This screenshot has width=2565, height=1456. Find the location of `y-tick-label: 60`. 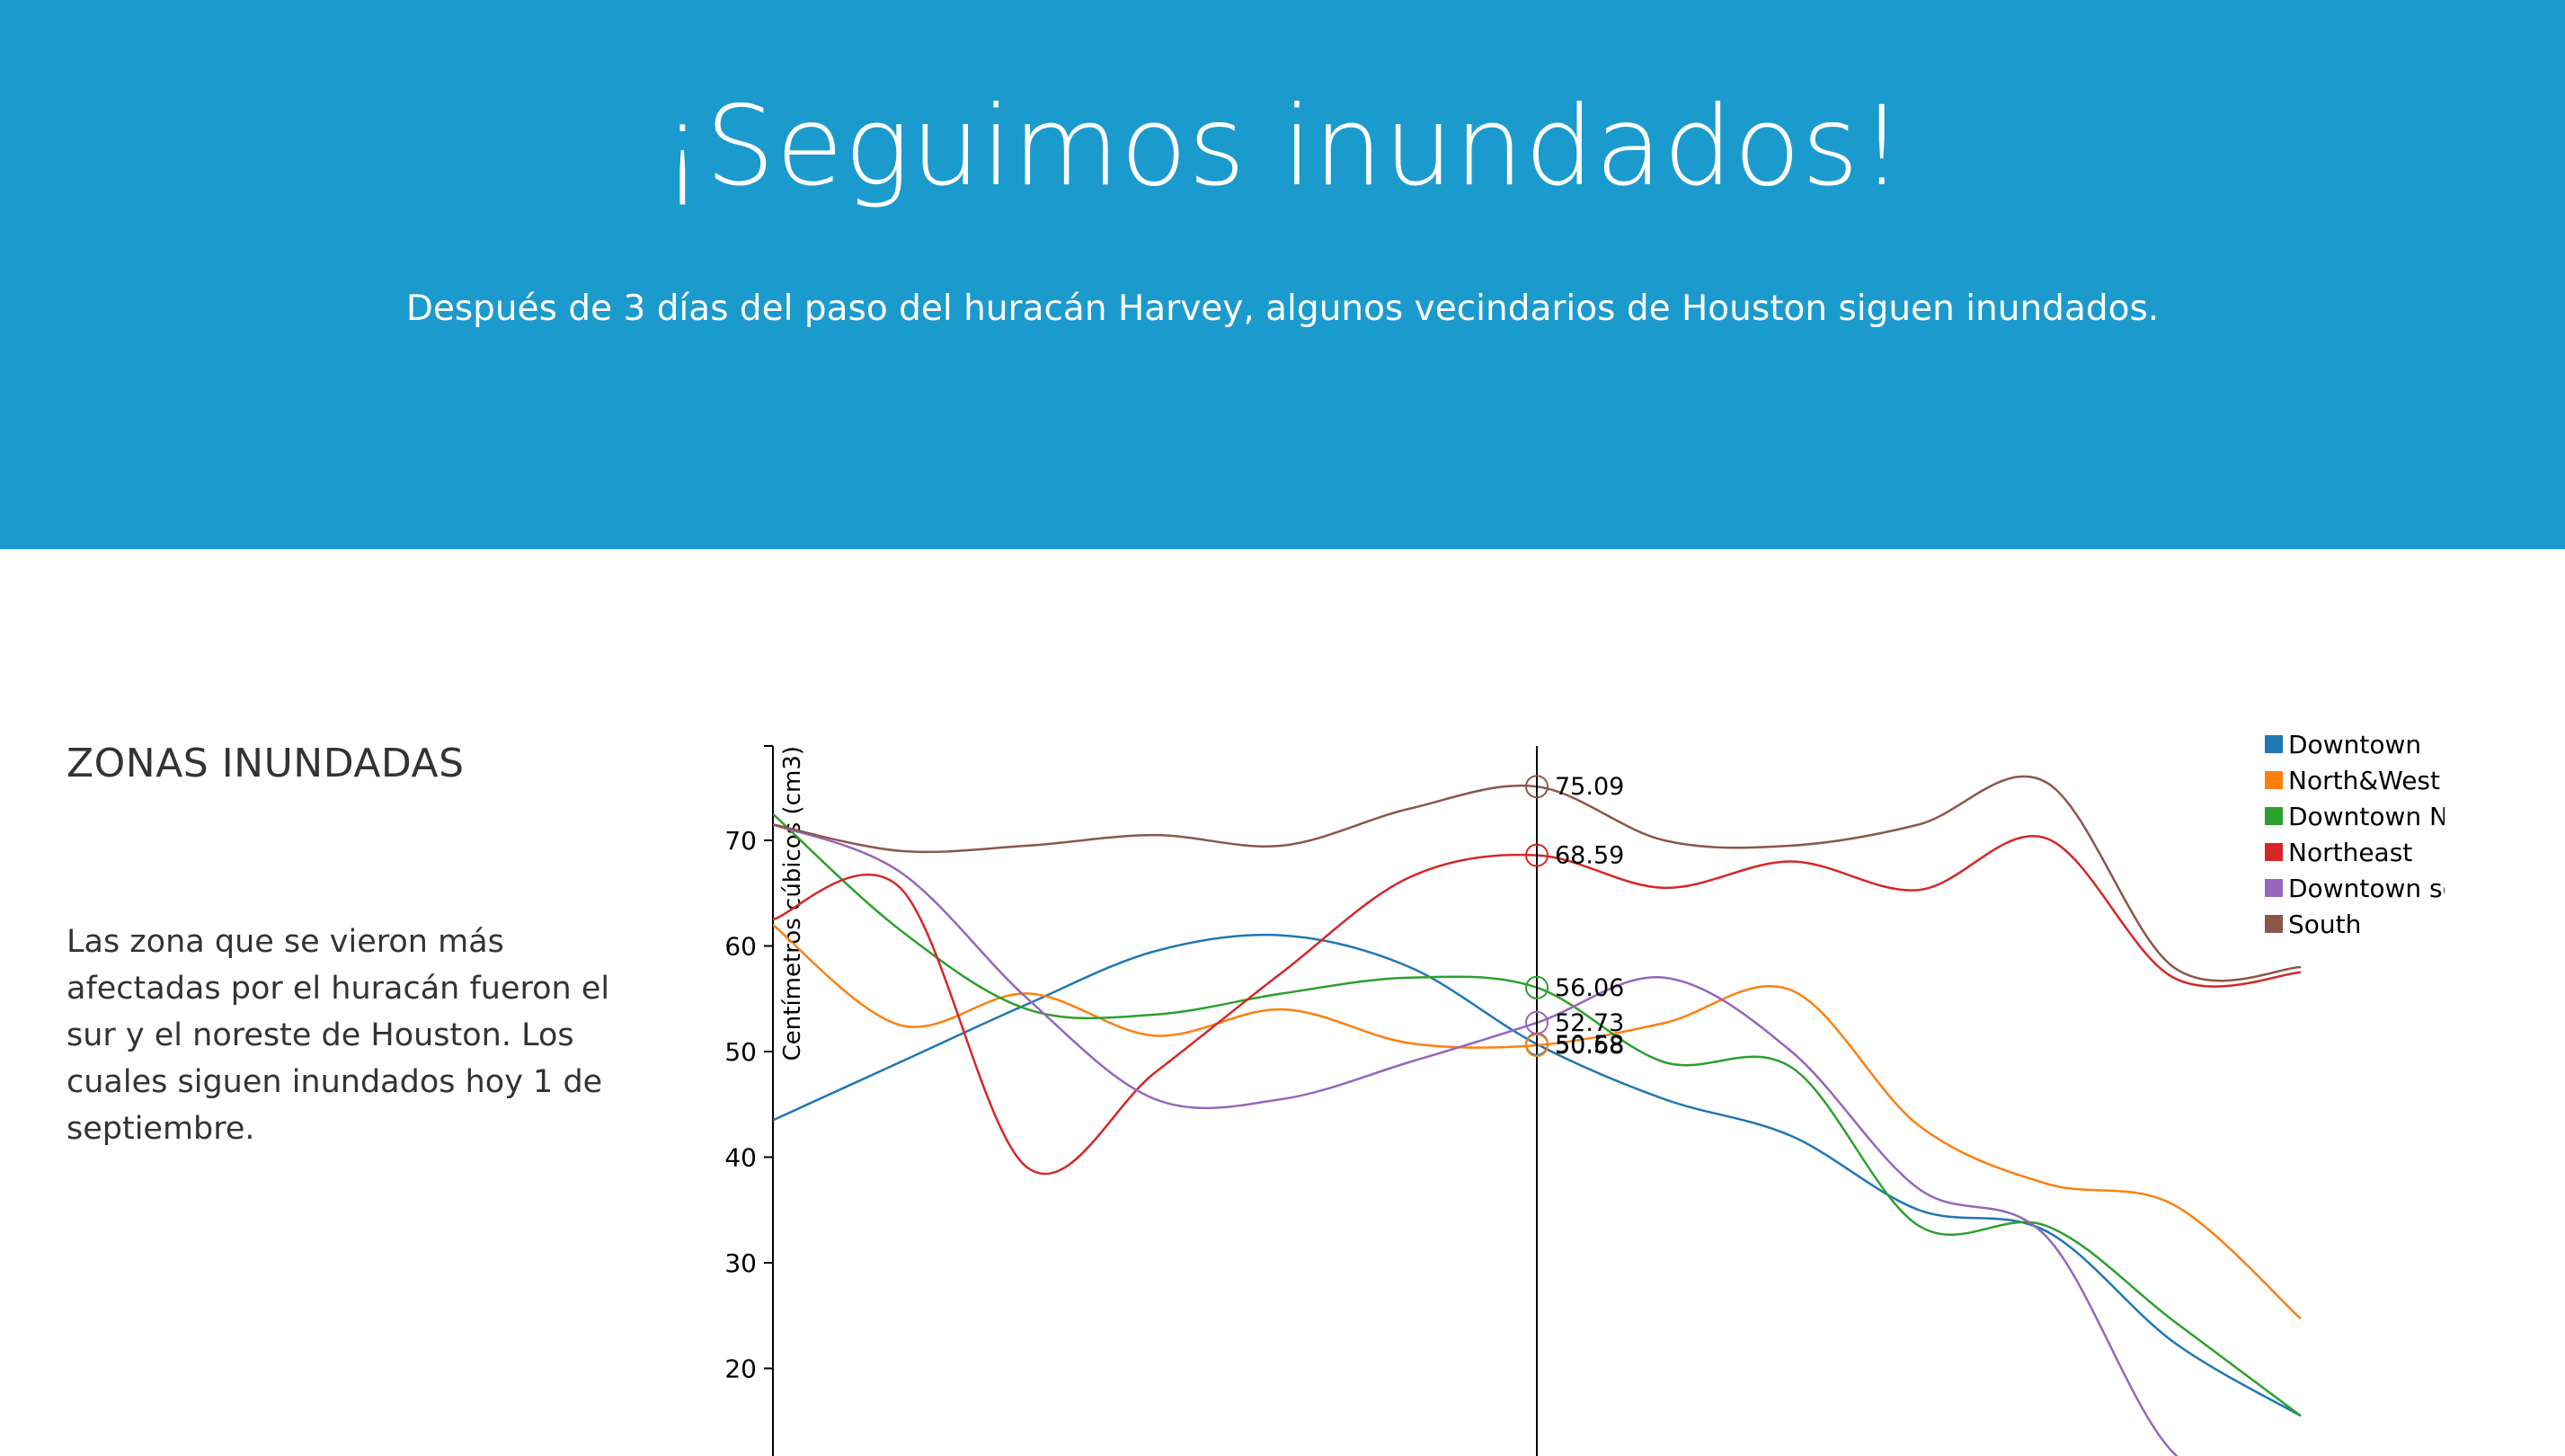

y-tick-label: 60 is located at coordinates (740, 947).